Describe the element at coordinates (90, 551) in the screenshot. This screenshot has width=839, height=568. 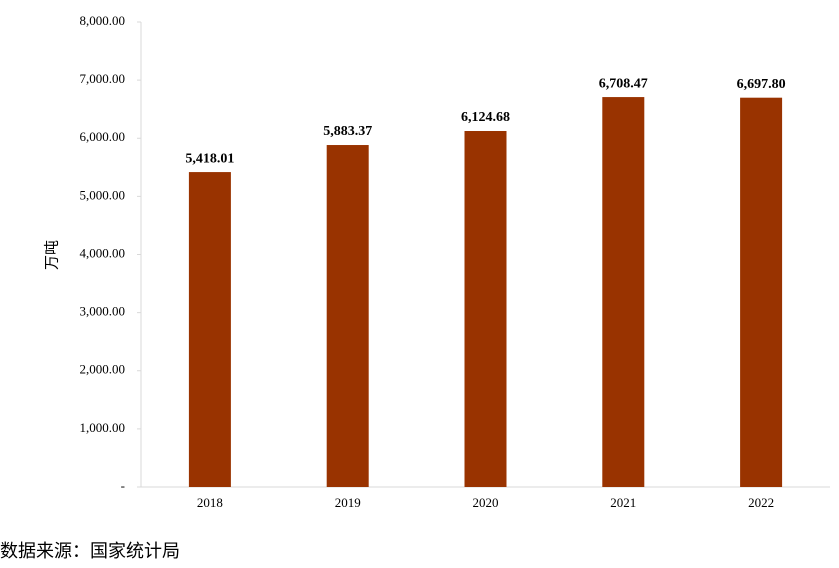
I see `source-note: 数据来源：国家统计局` at that location.